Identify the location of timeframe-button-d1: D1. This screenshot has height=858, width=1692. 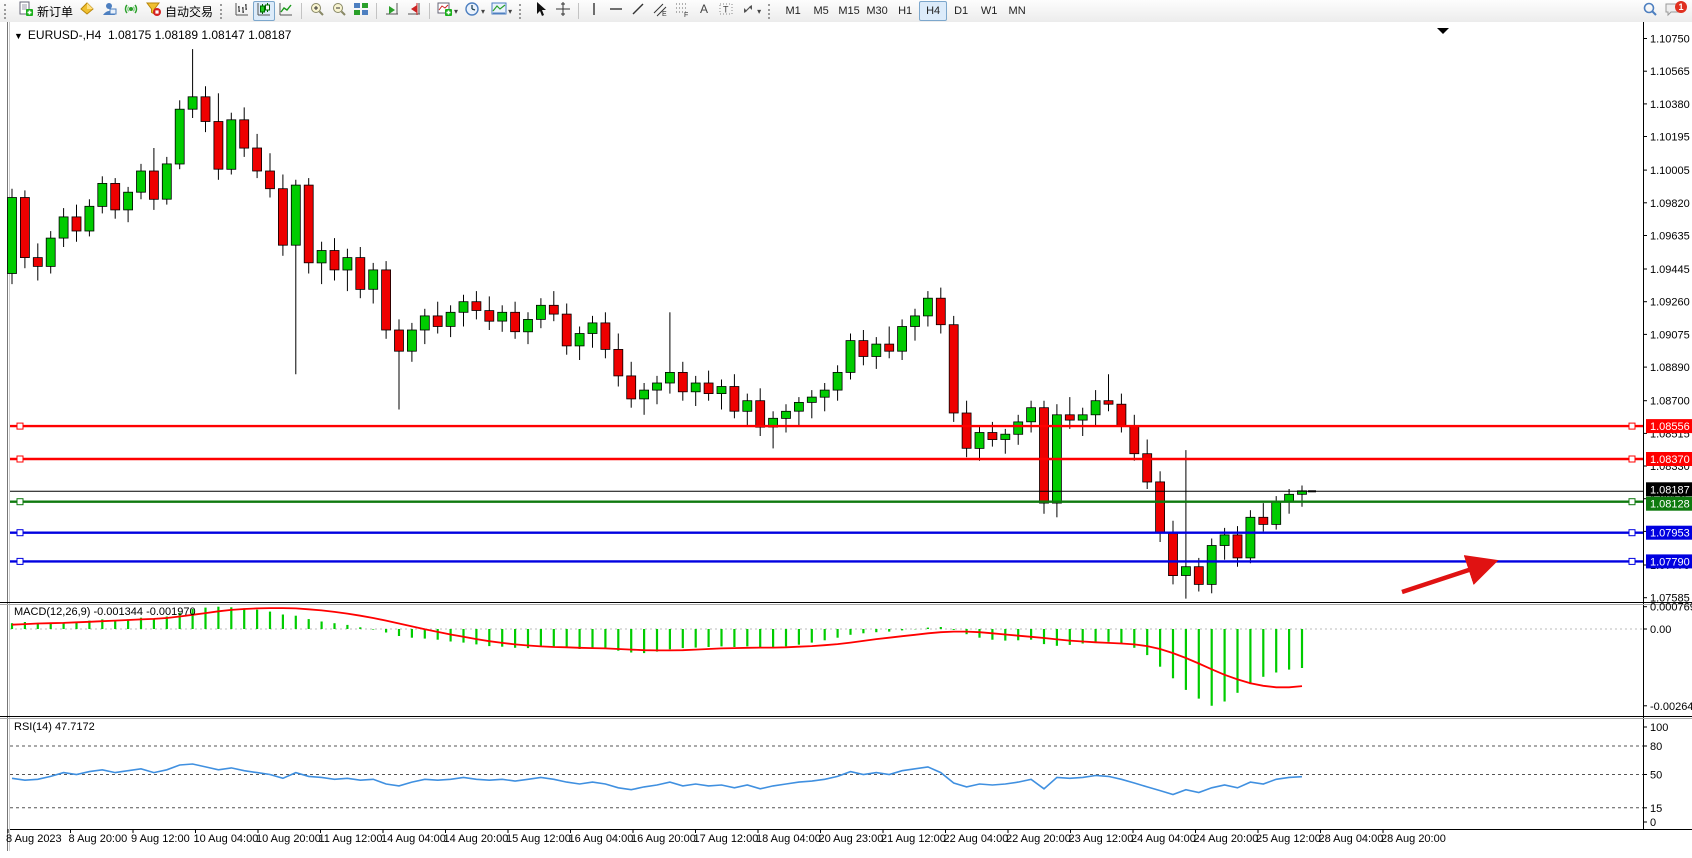
(961, 11).